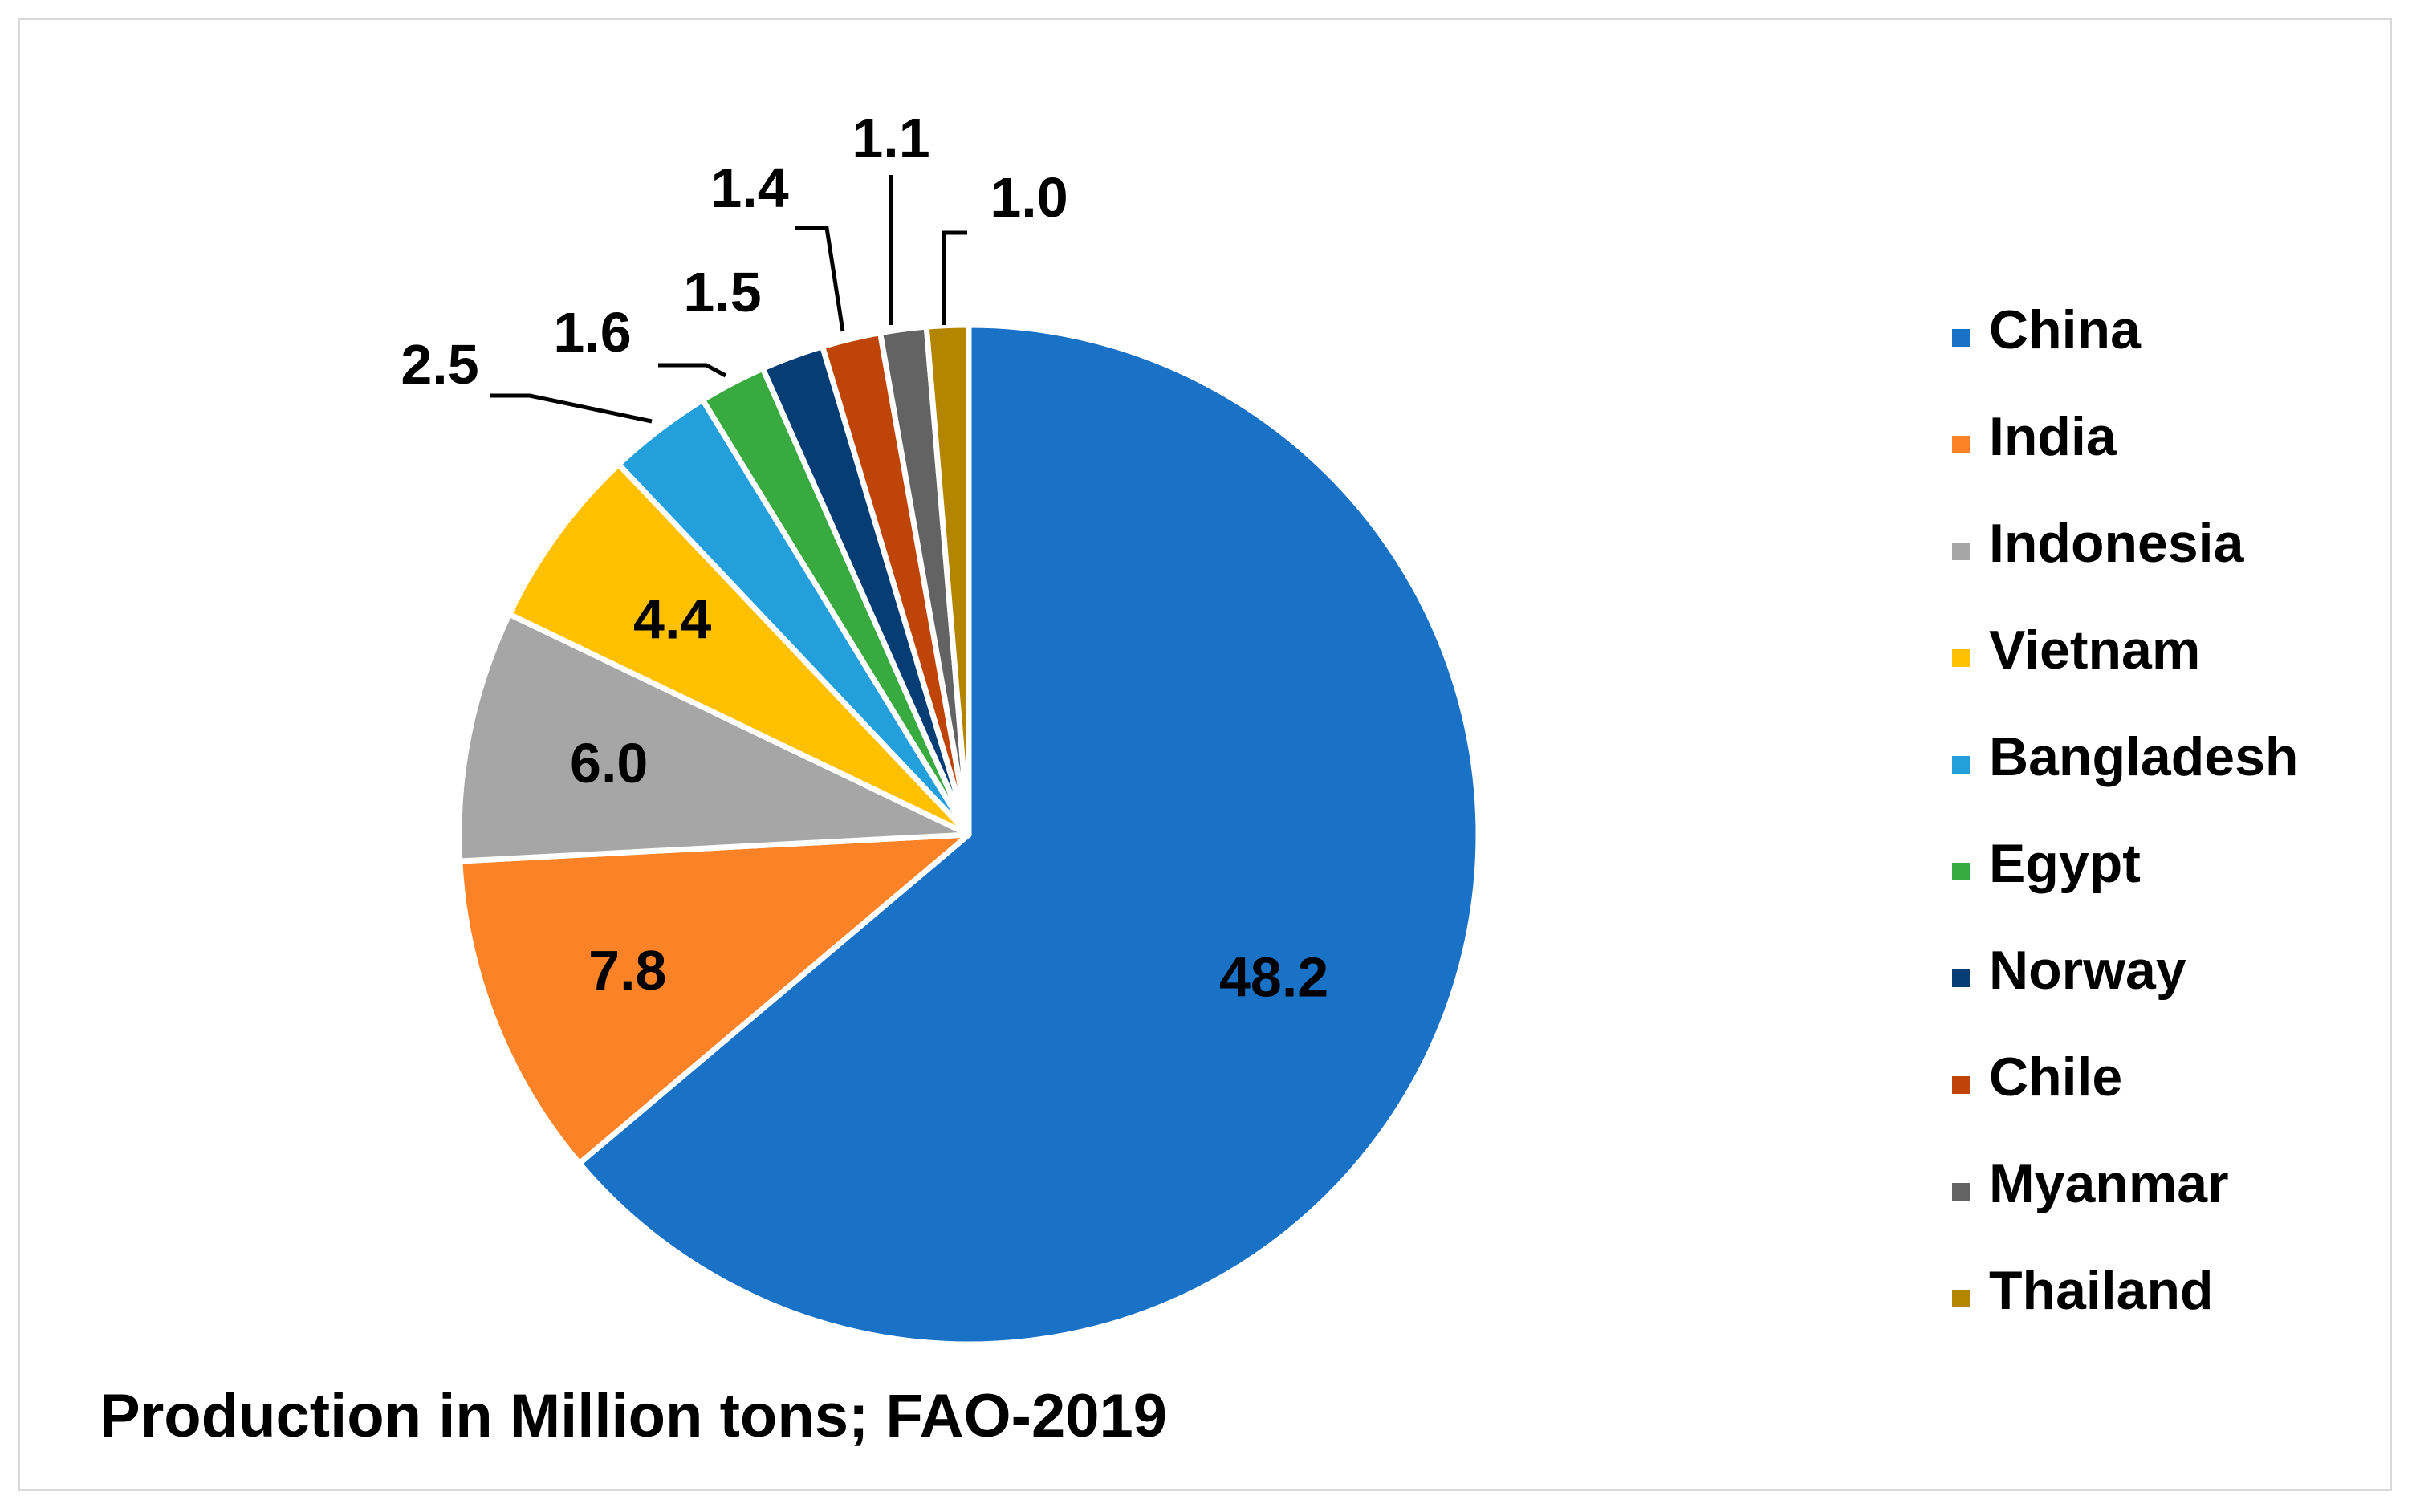 Image resolution: width=2412 pixels, height=1512 pixels. Describe the element at coordinates (2055, 1077) in the screenshot. I see `legend-label-chile: Chile` at that location.